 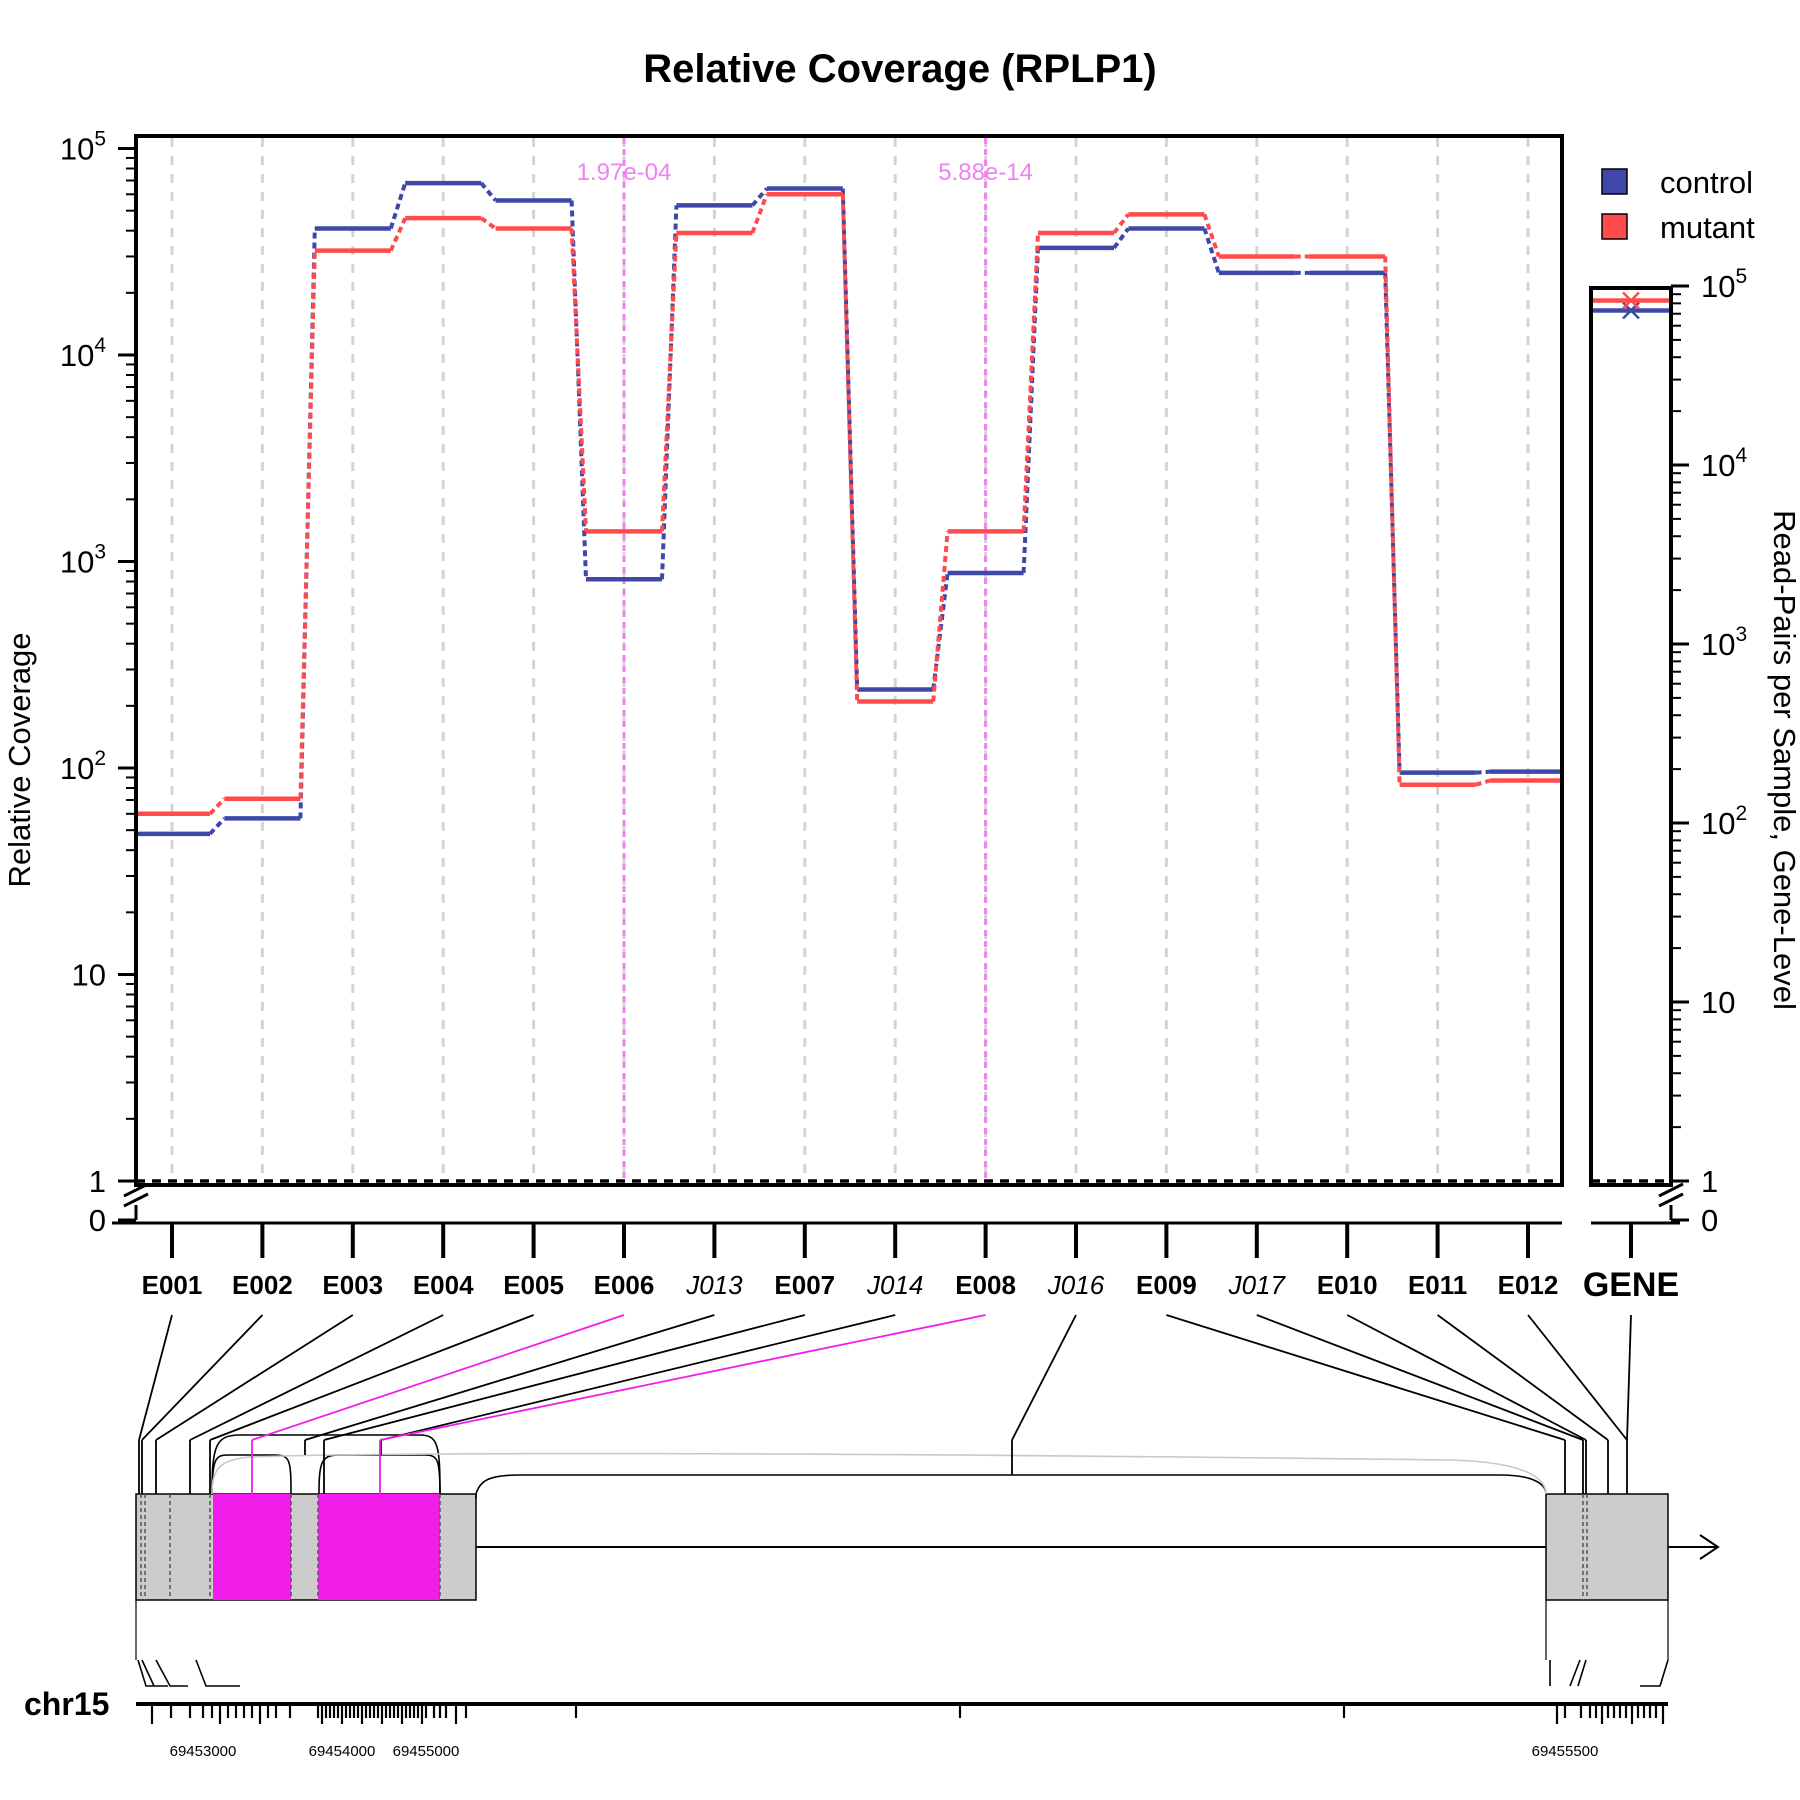 What do you see at coordinates (1709, 1181) in the screenshot?
I see `y2-tick-label-1: 1` at bounding box center [1709, 1181].